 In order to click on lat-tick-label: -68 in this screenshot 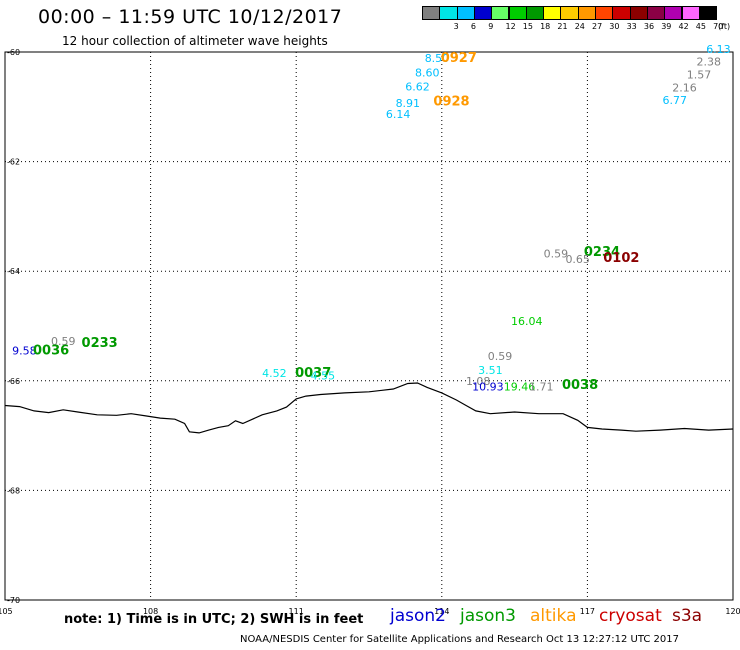, I will do `click(13, 490)`.